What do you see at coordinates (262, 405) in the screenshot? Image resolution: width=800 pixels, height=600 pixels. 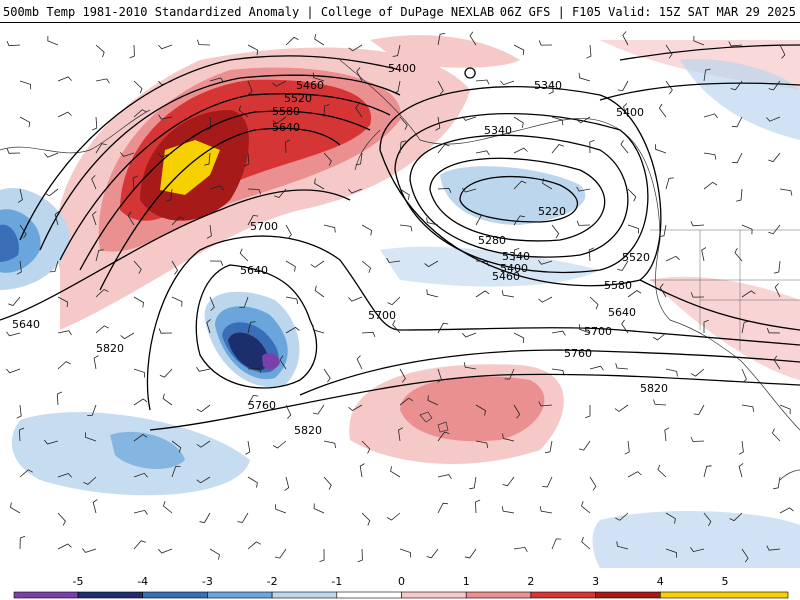 I see `contour-label: 5760` at bounding box center [262, 405].